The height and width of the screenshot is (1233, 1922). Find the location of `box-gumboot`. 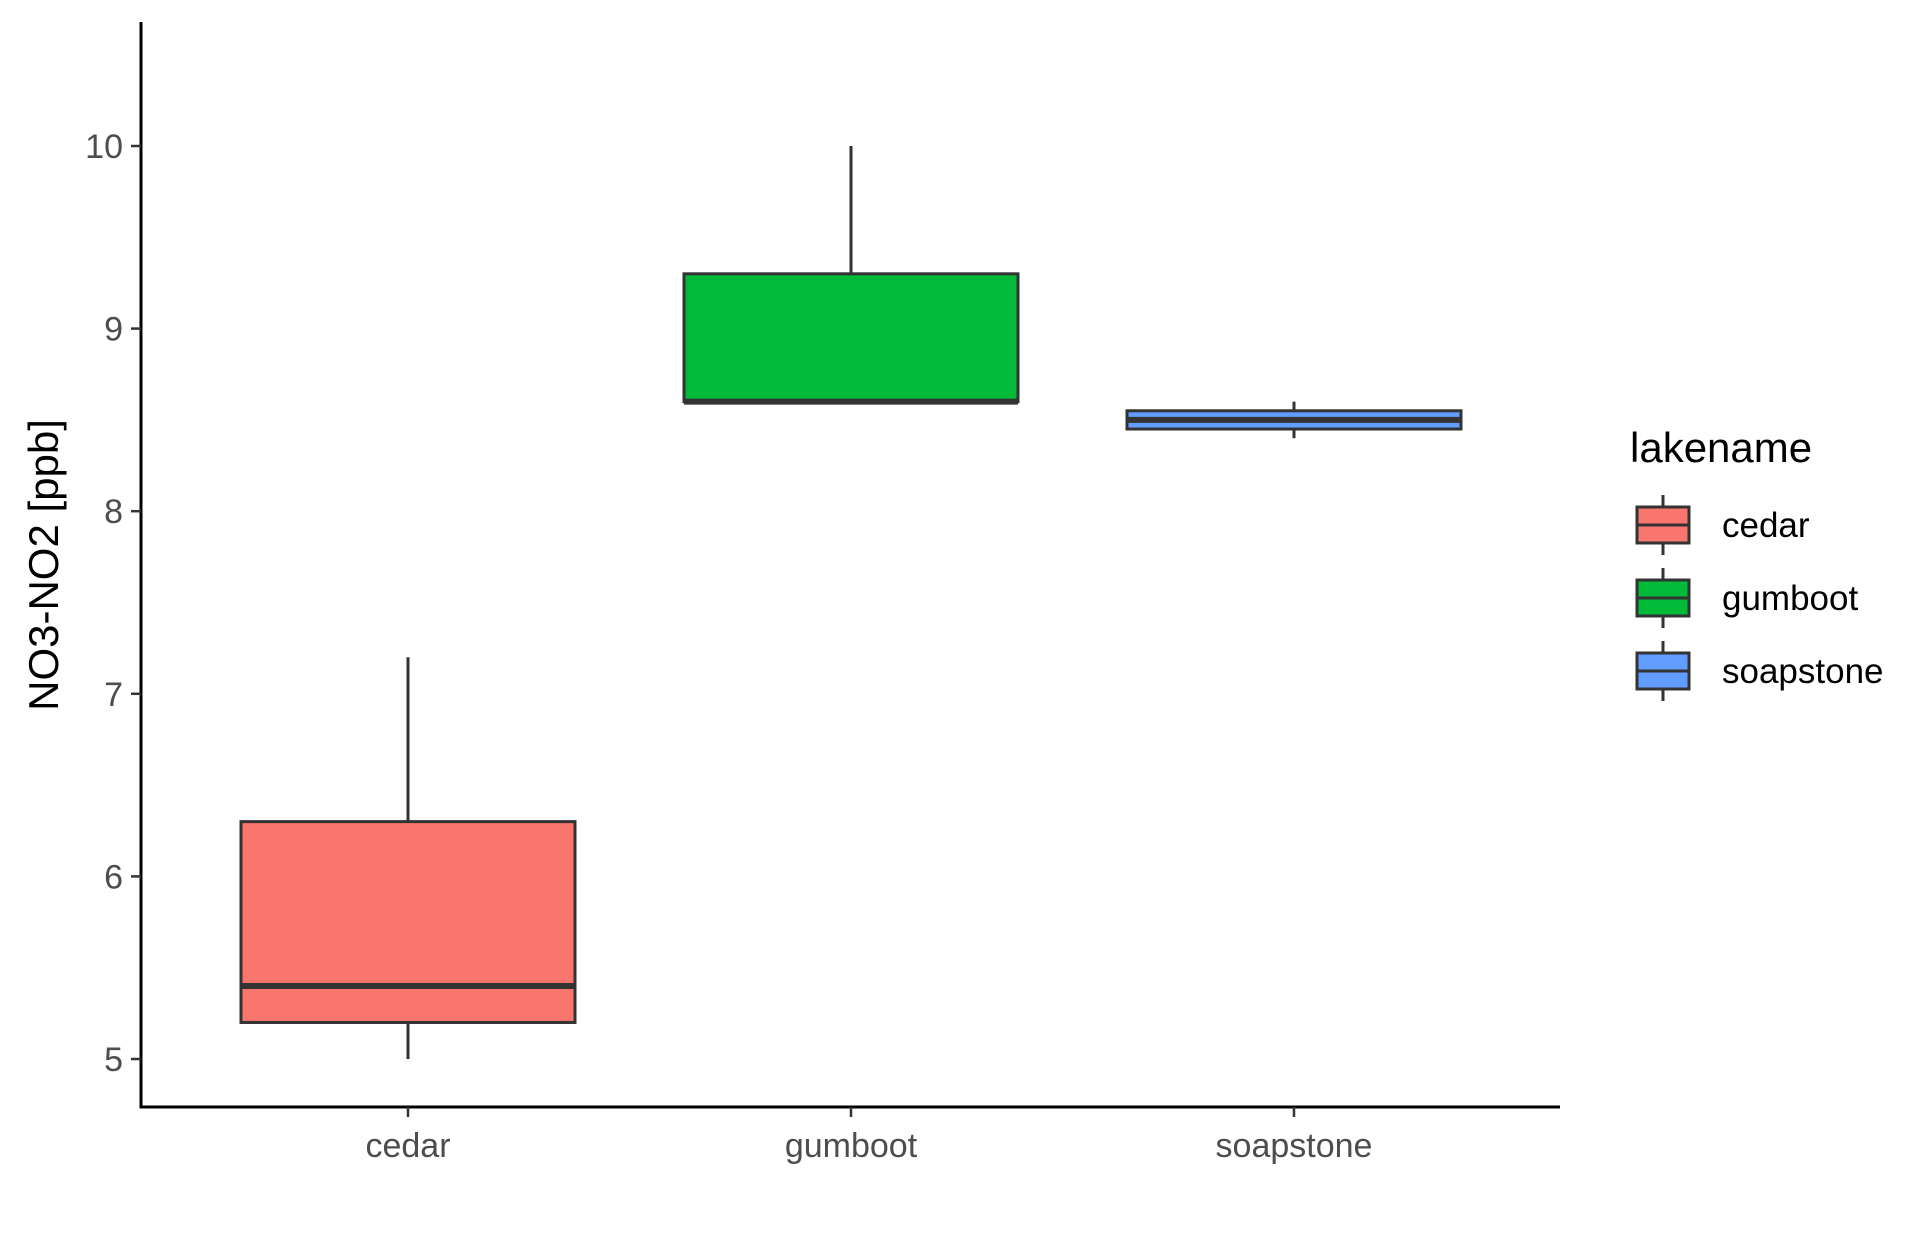

box-gumboot is located at coordinates (851, 275).